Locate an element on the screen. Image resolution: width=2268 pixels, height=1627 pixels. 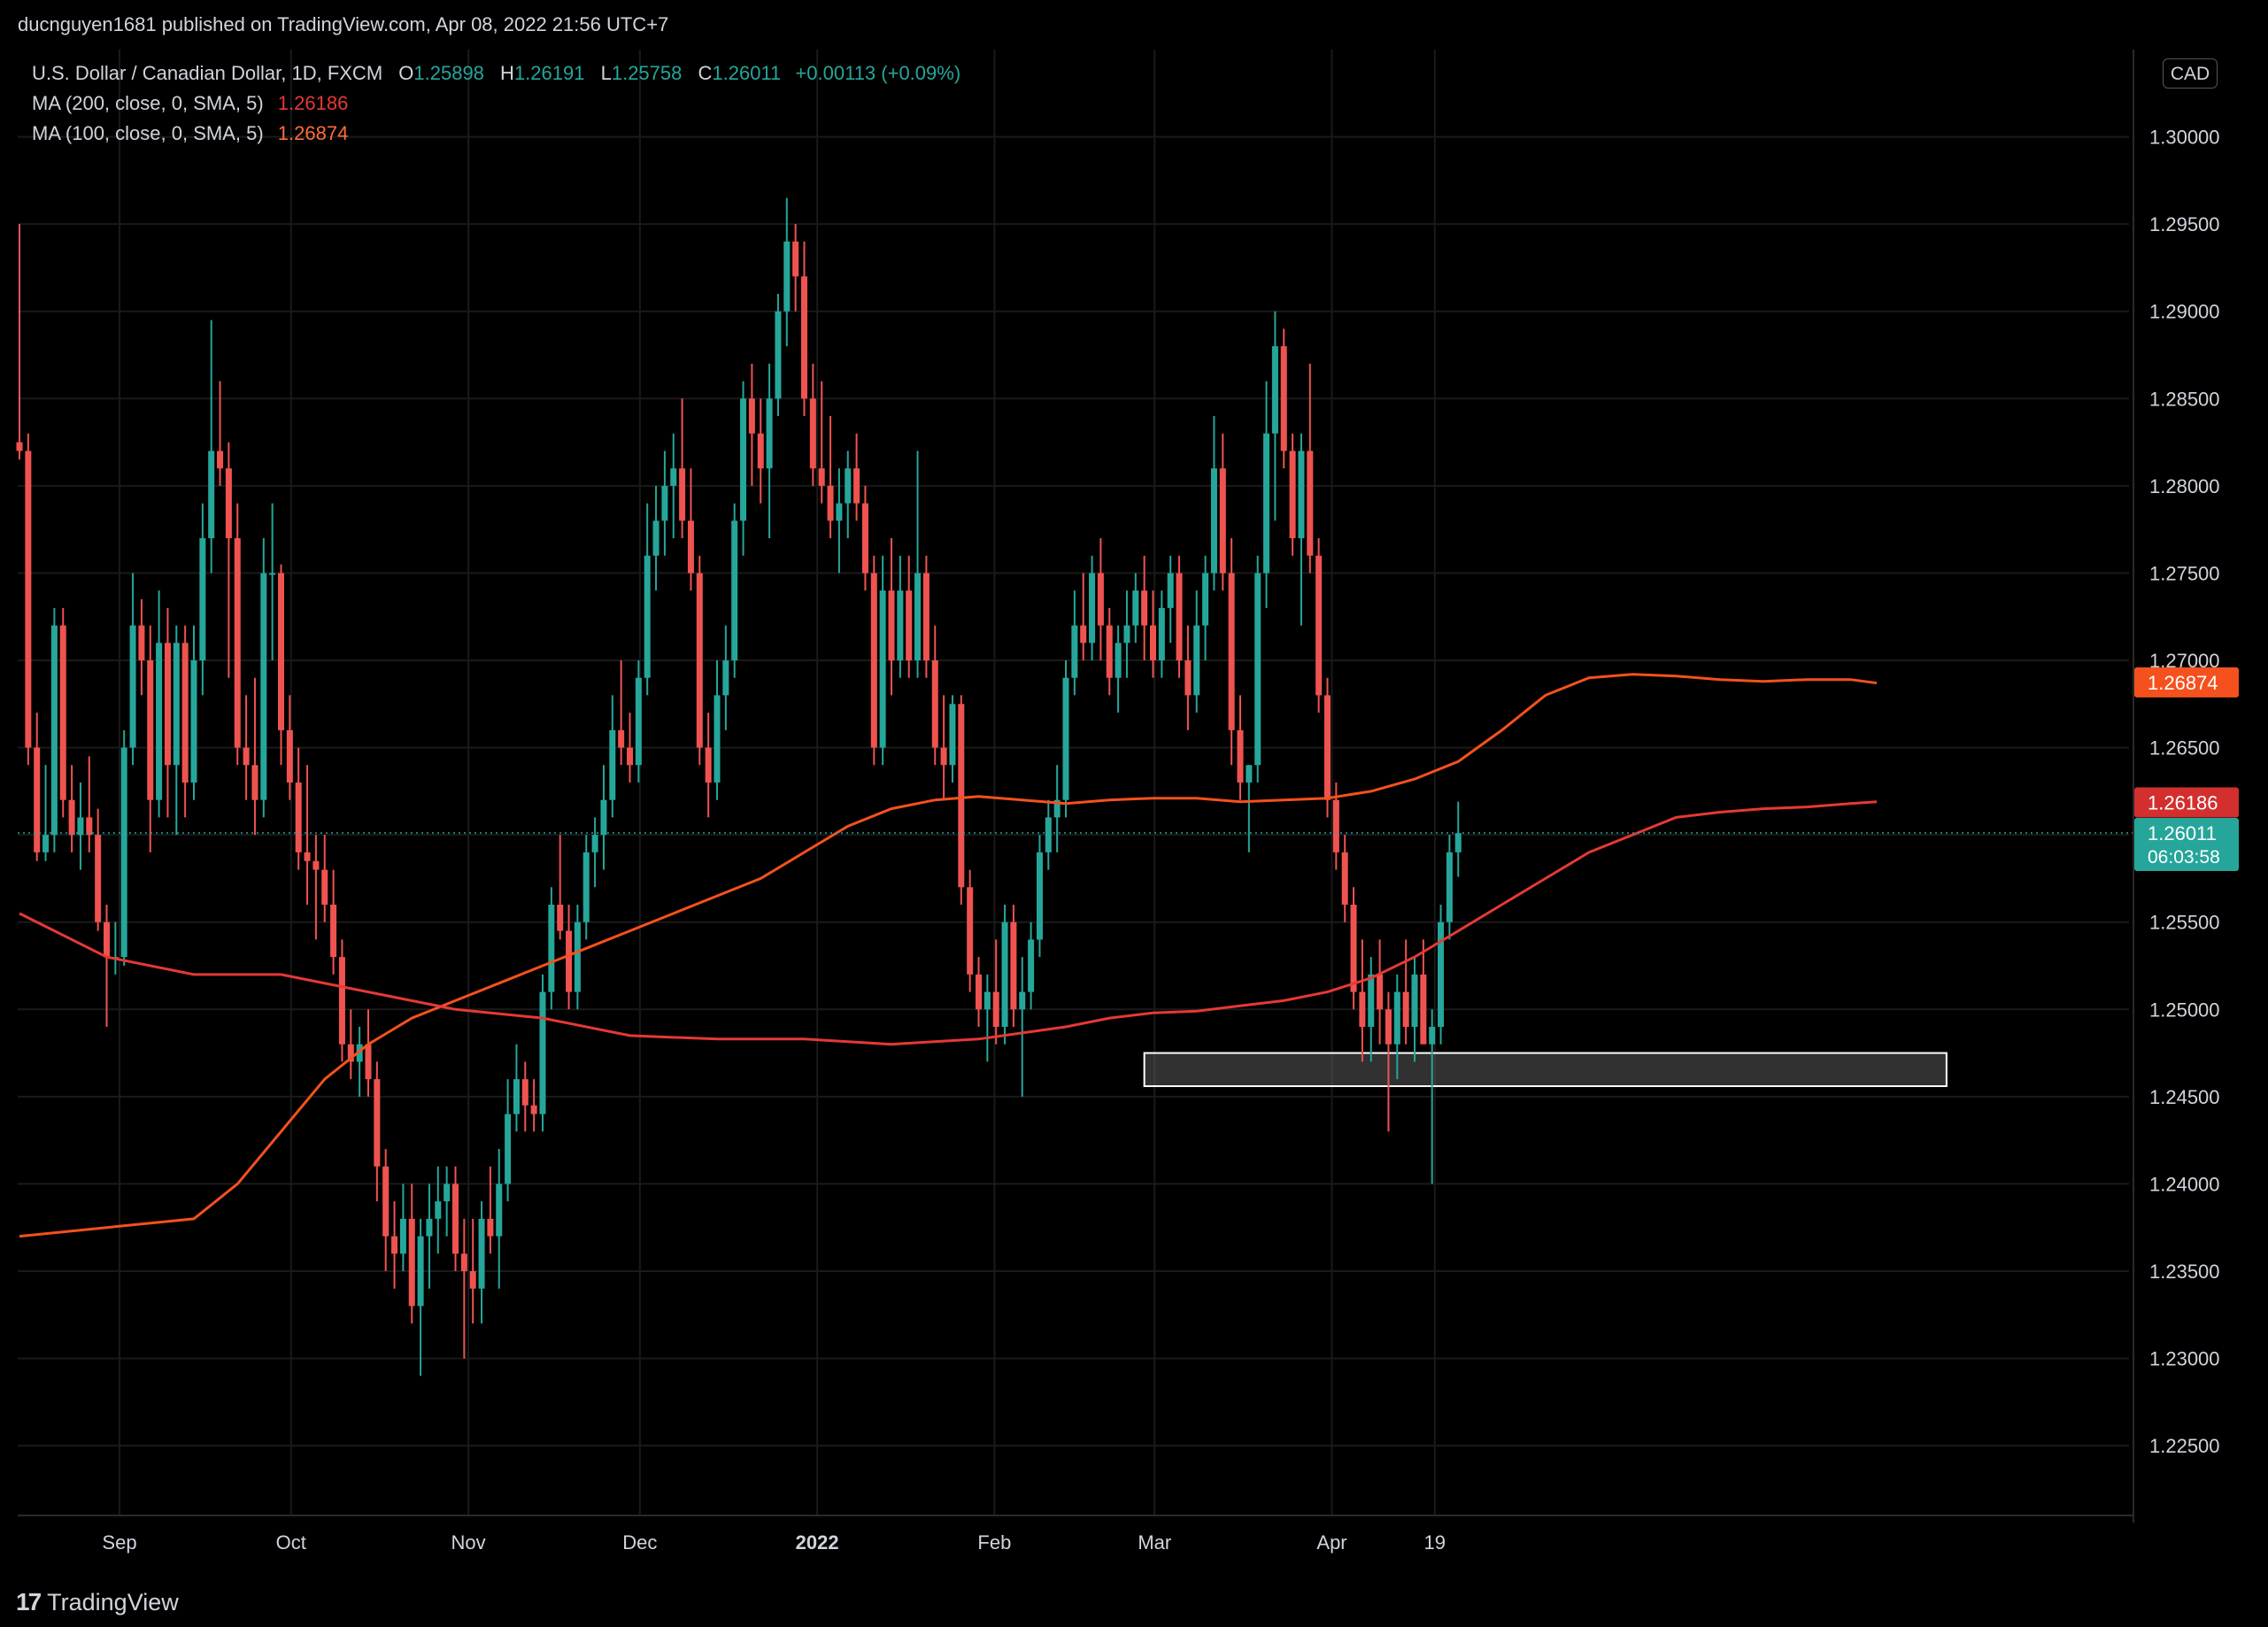
x-tick-label: Dec is located at coordinates (639, 1542).